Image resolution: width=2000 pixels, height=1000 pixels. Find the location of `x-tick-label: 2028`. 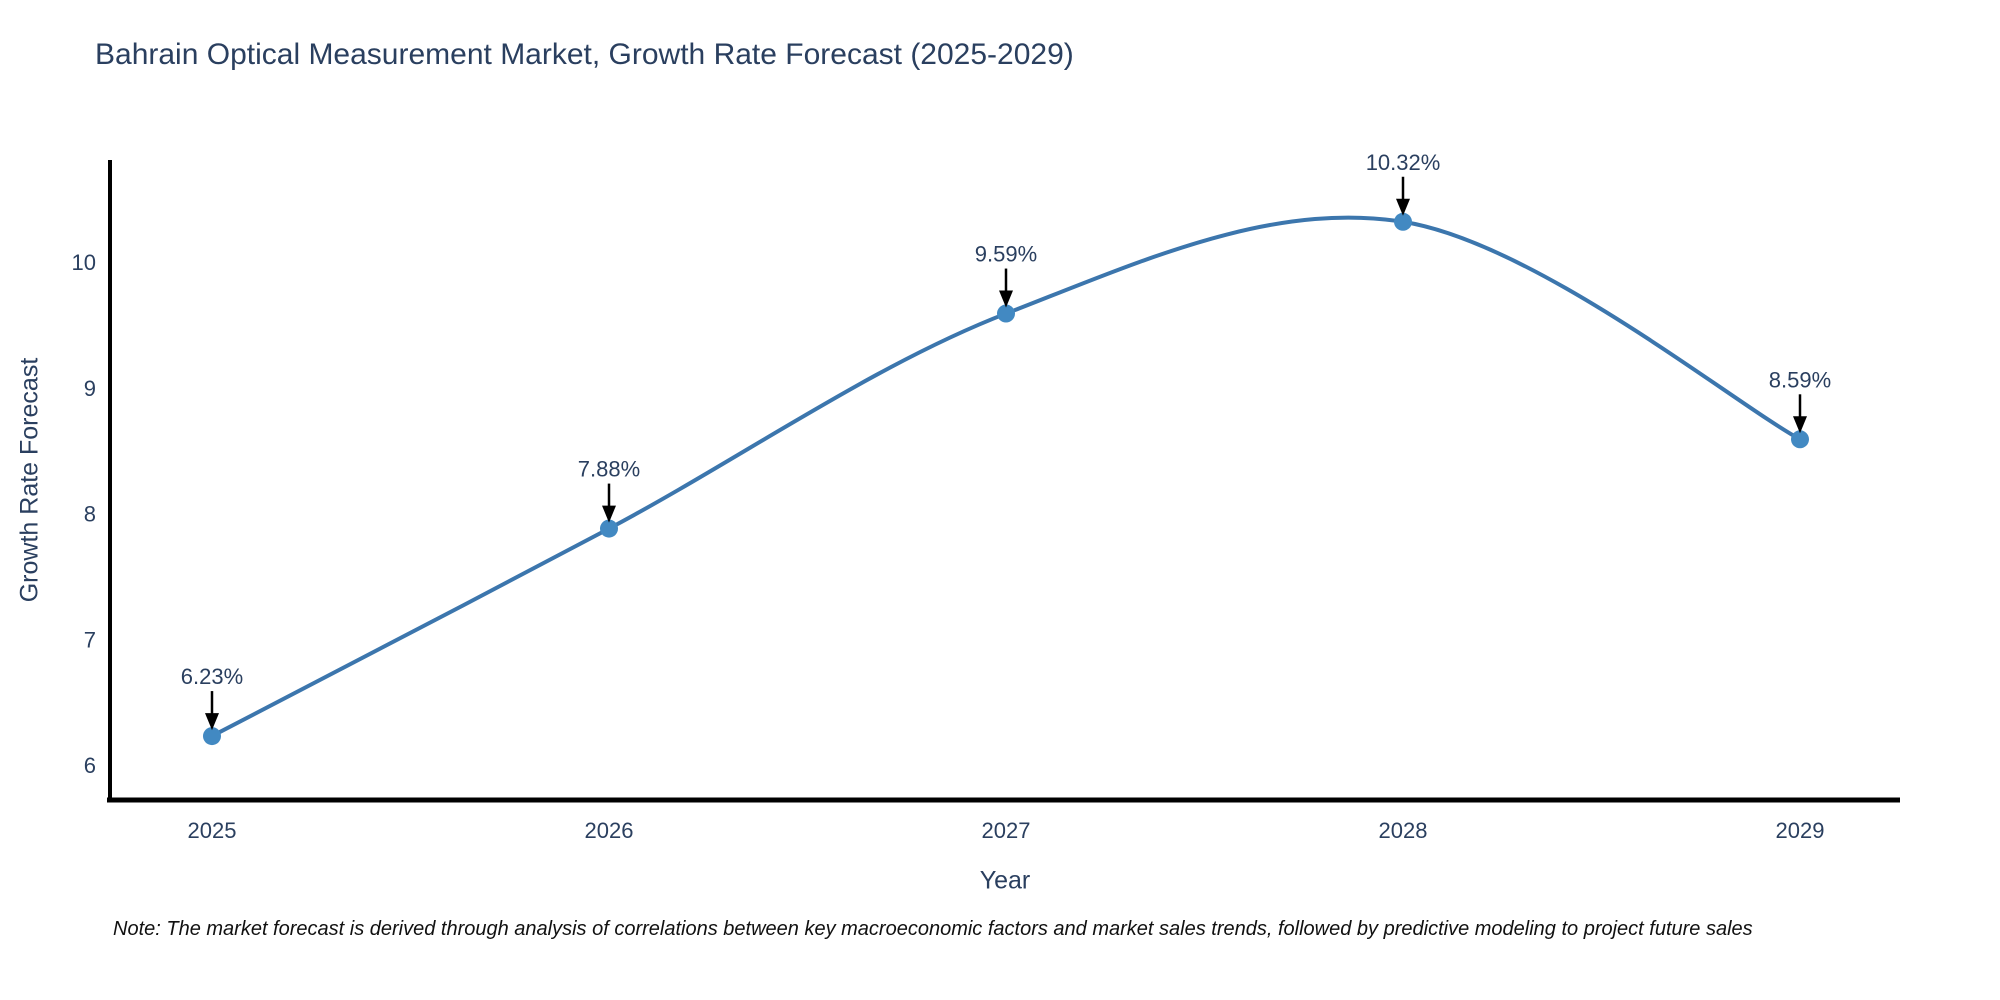

x-tick-label: 2028 is located at coordinates (1403, 830).